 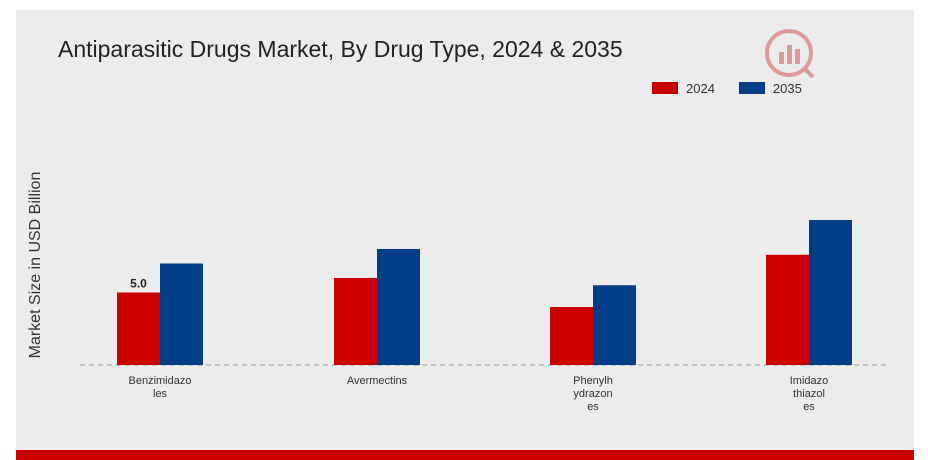 I want to click on legend: 2024 2035, so click(x=739, y=88).